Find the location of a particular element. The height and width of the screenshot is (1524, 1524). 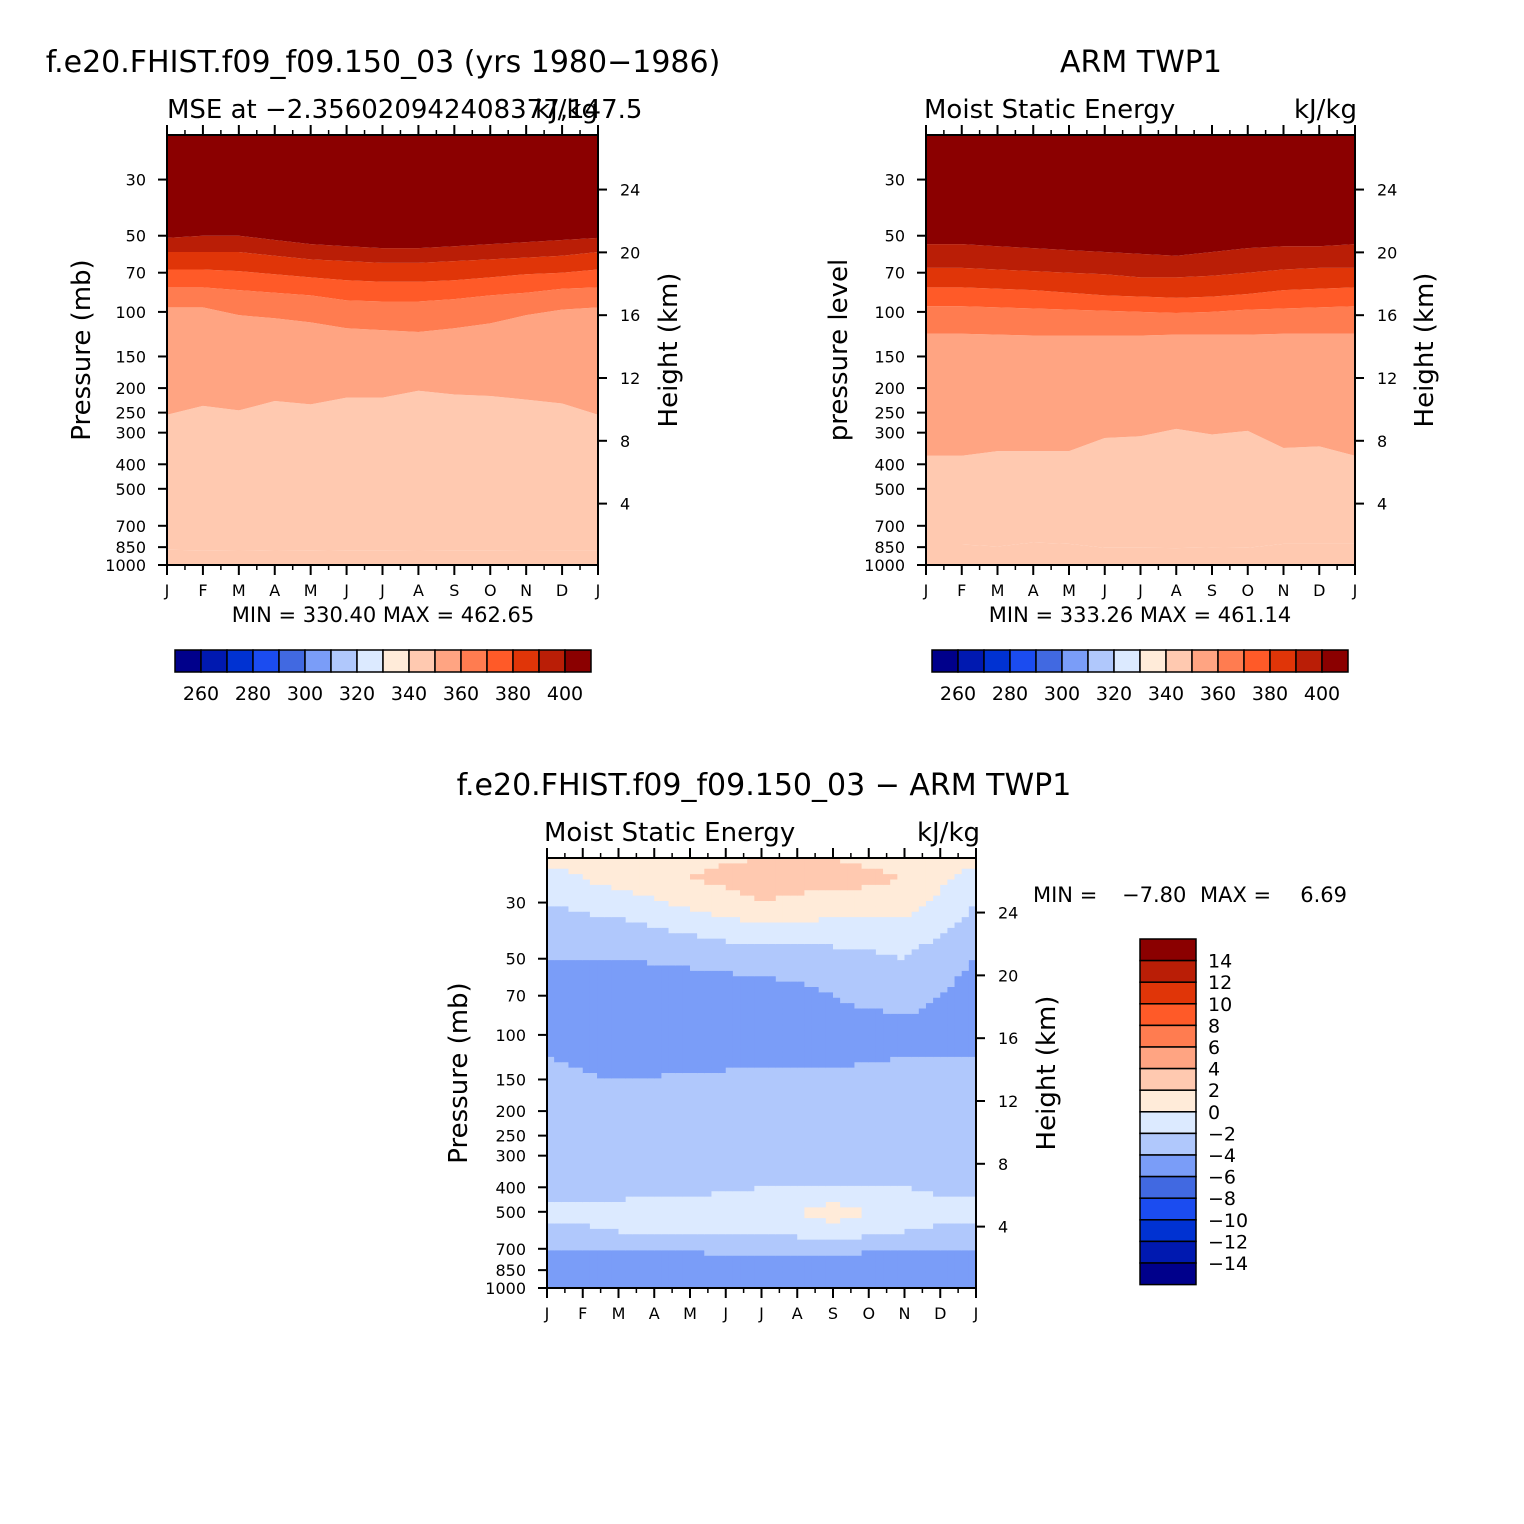

model-y-right-tick-label: 24 is located at coordinates (630, 190).